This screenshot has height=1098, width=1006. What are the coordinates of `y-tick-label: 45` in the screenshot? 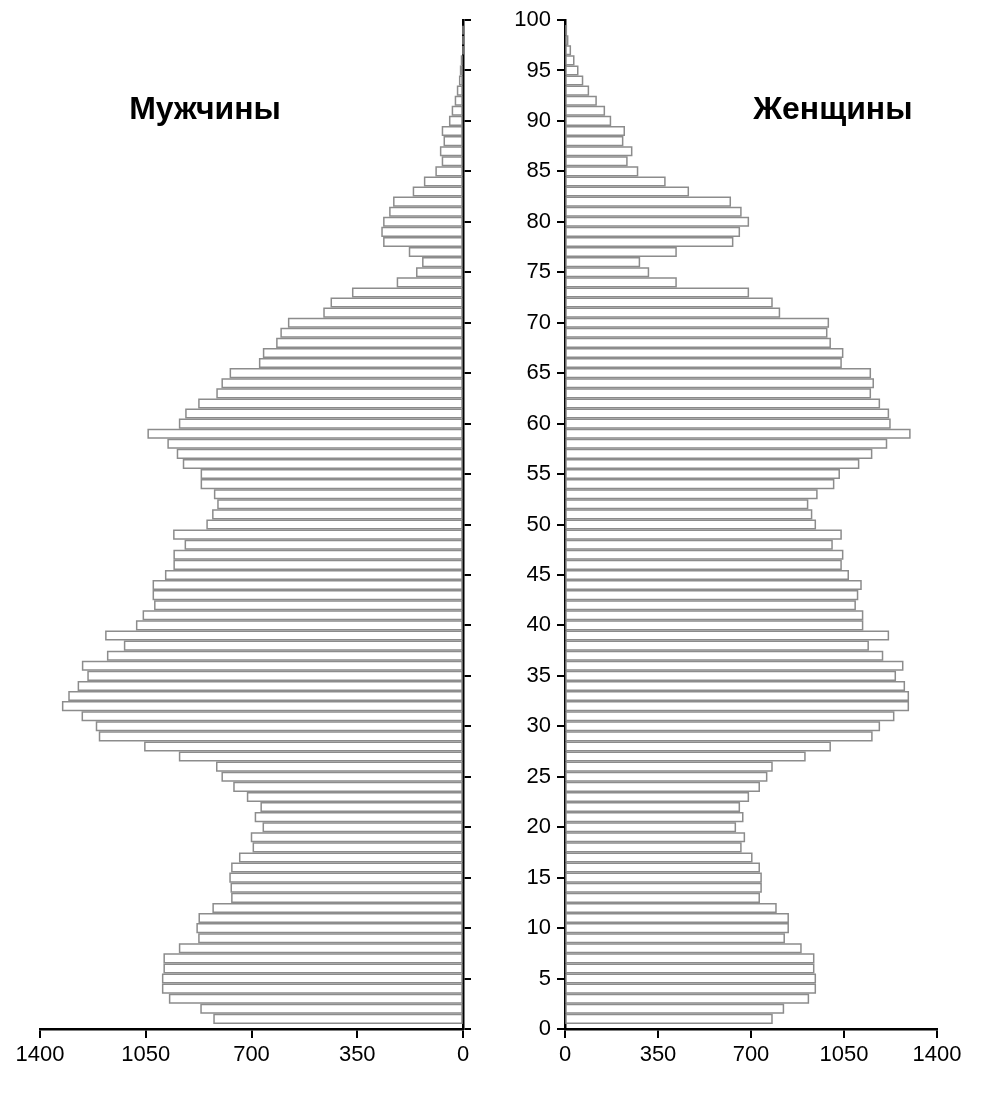 It's located at (538, 574).